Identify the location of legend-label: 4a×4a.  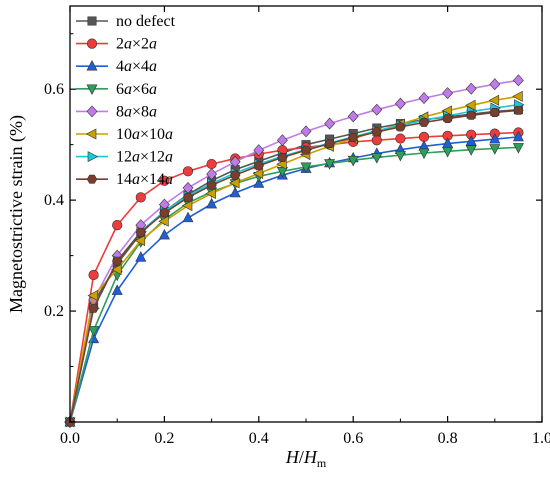
(136, 66).